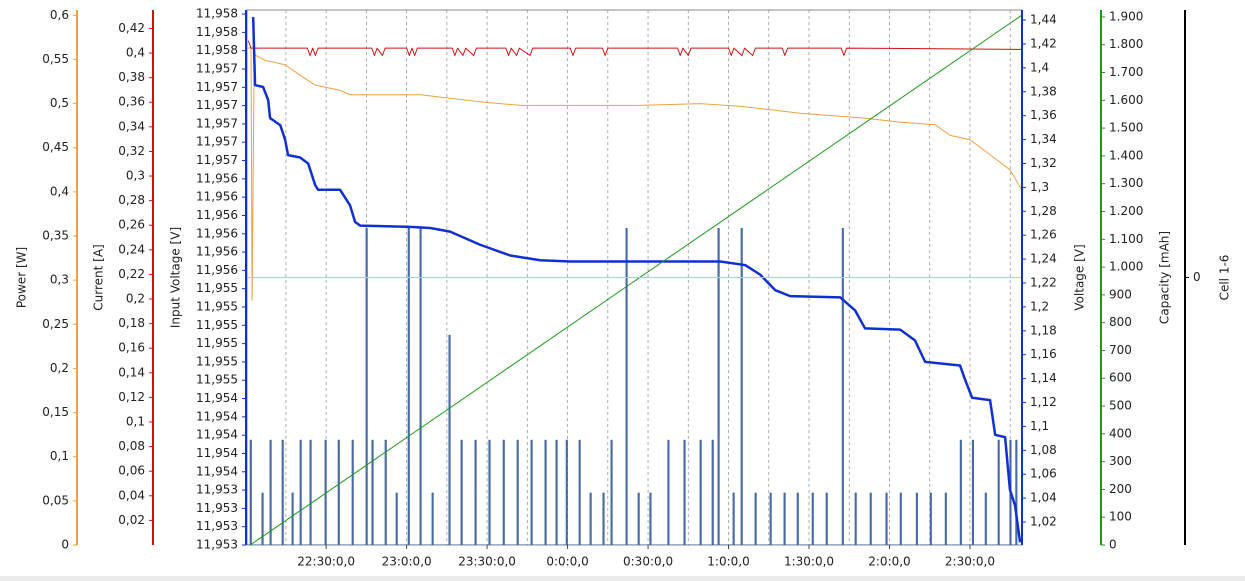 The width and height of the screenshot is (1245, 581). What do you see at coordinates (131, 274) in the screenshot?
I see `y-tick-label: 0,22` at bounding box center [131, 274].